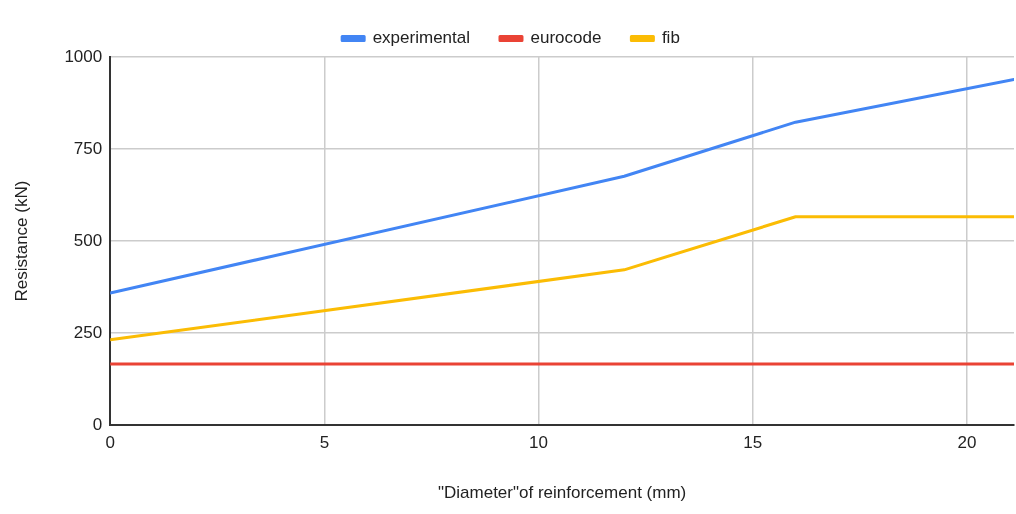 This screenshot has height=514, width=1016. What do you see at coordinates (670, 38) in the screenshot?
I see `legend-label: fib` at bounding box center [670, 38].